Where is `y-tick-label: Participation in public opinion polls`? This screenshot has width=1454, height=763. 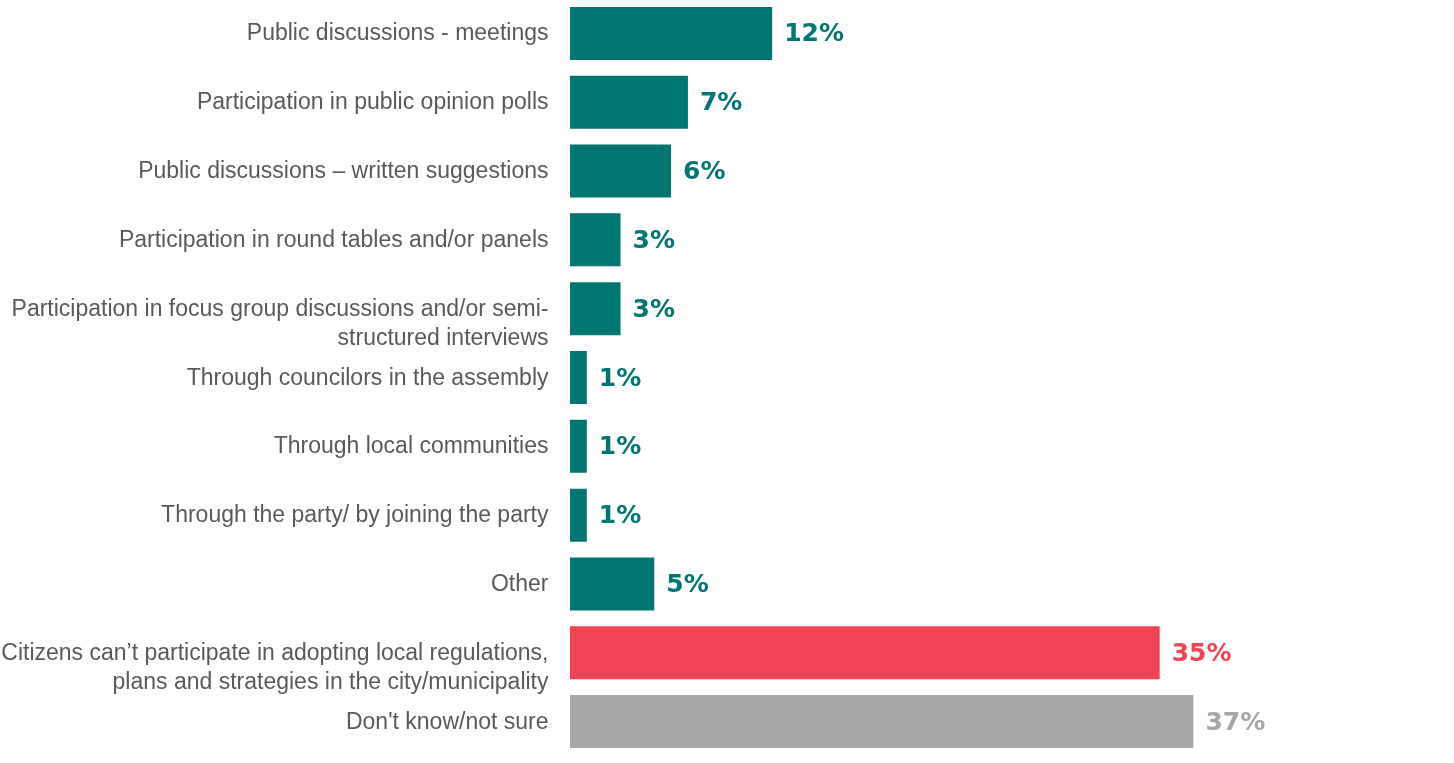 y-tick-label: Participation in public opinion polls is located at coordinates (372, 101).